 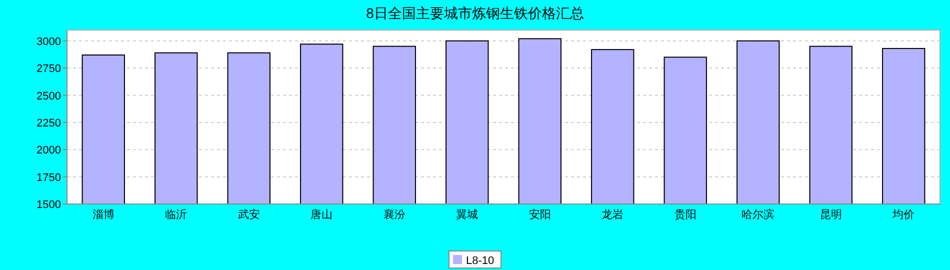 I want to click on x-tick-label: 昆明, so click(x=831, y=215).